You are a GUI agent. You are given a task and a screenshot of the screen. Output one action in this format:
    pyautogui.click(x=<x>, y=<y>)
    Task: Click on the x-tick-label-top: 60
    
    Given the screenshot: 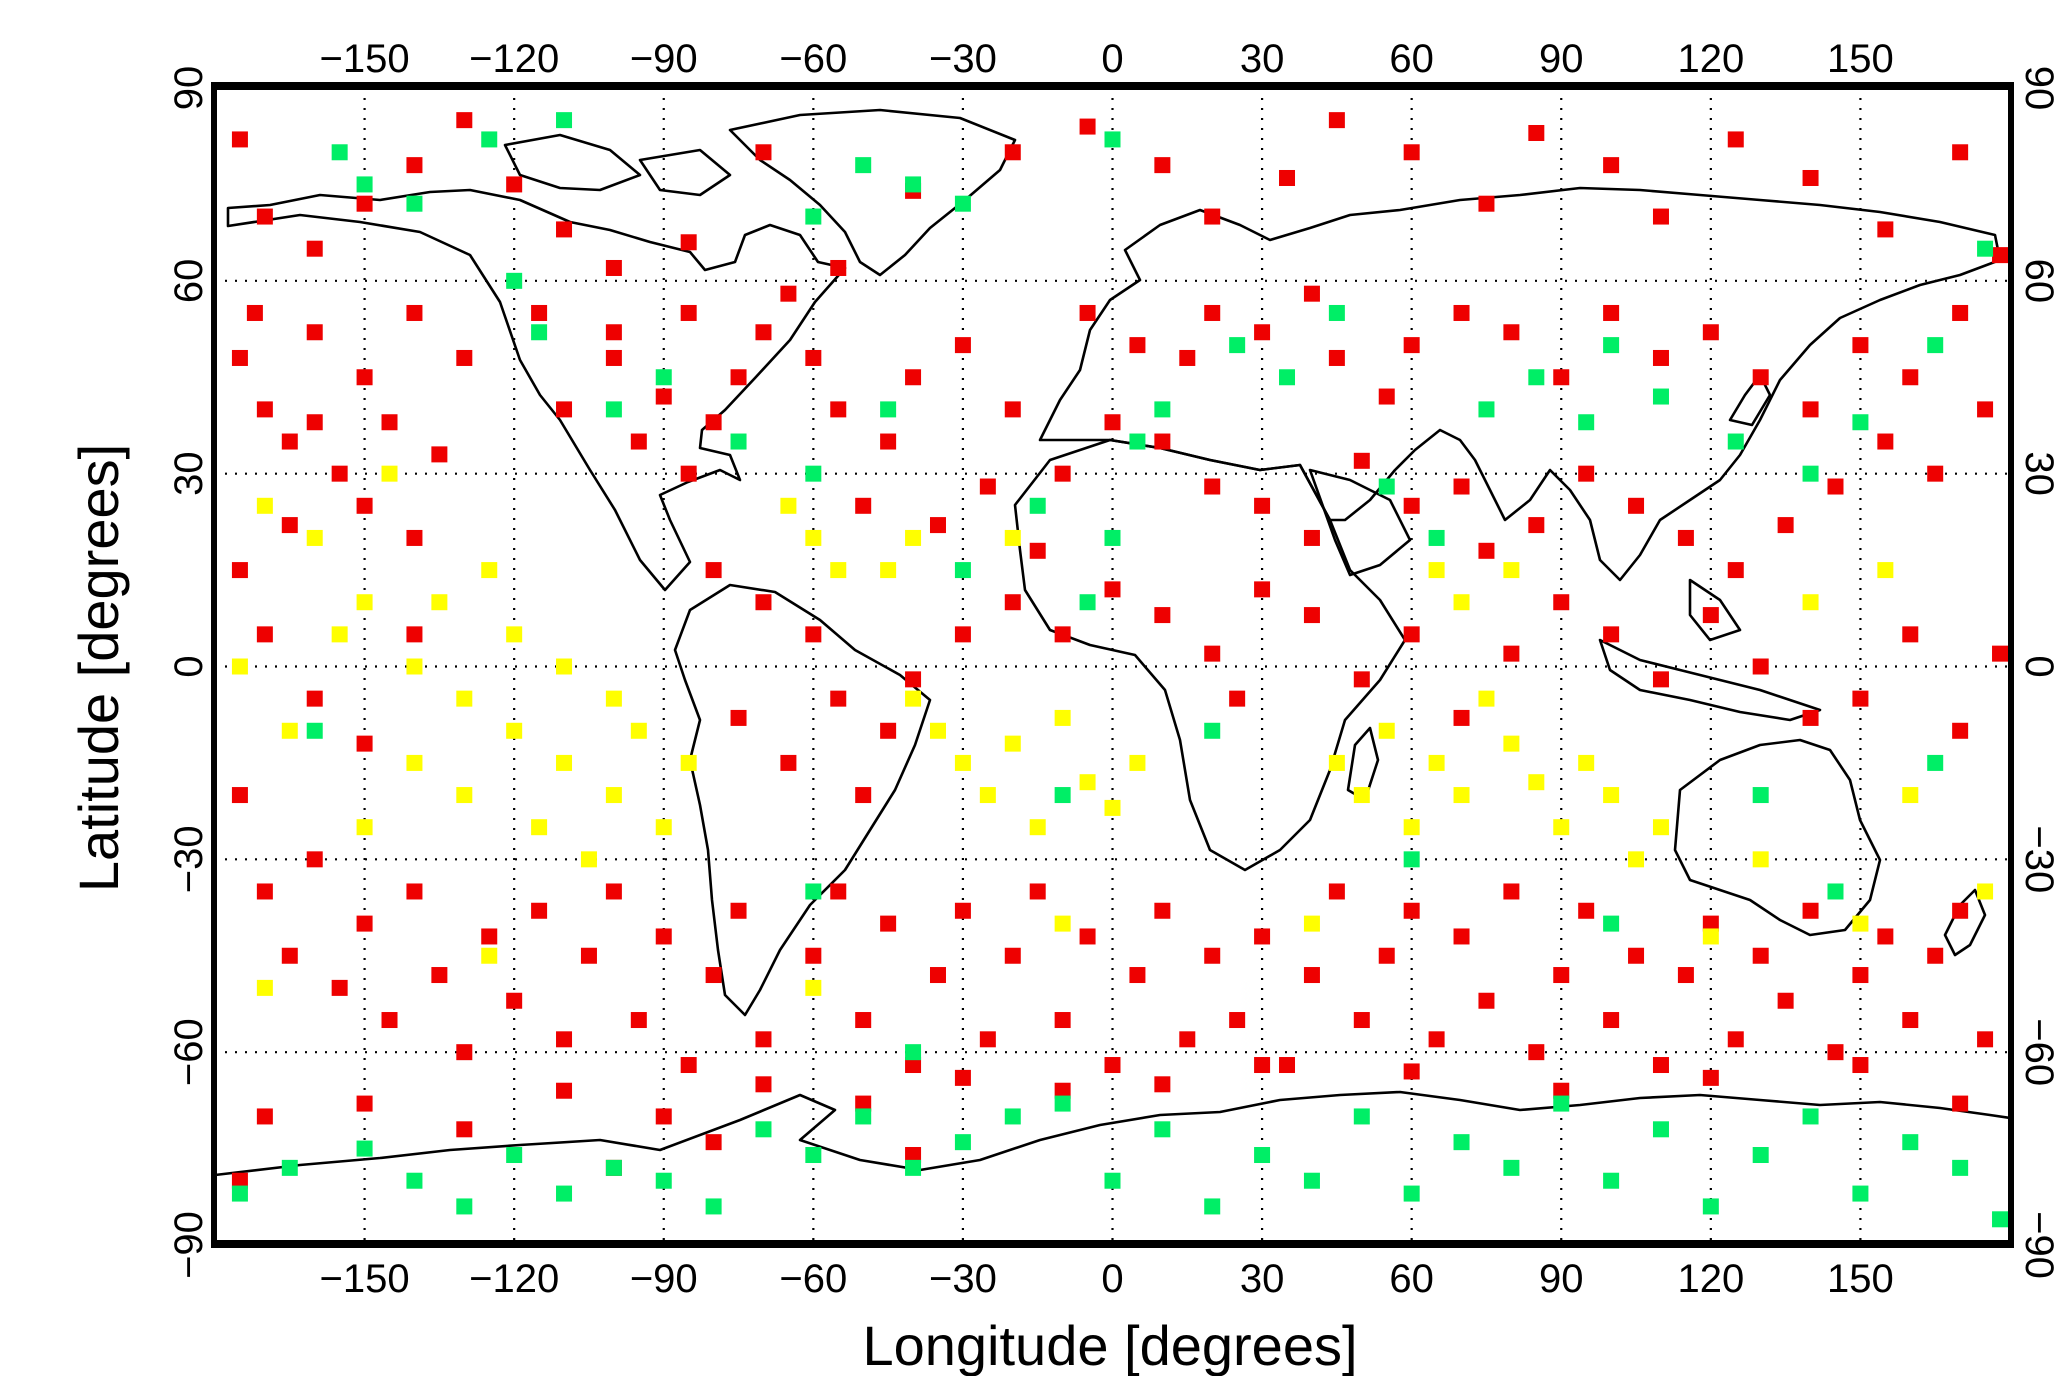 What is the action you would take?
    pyautogui.click(x=1411, y=59)
    